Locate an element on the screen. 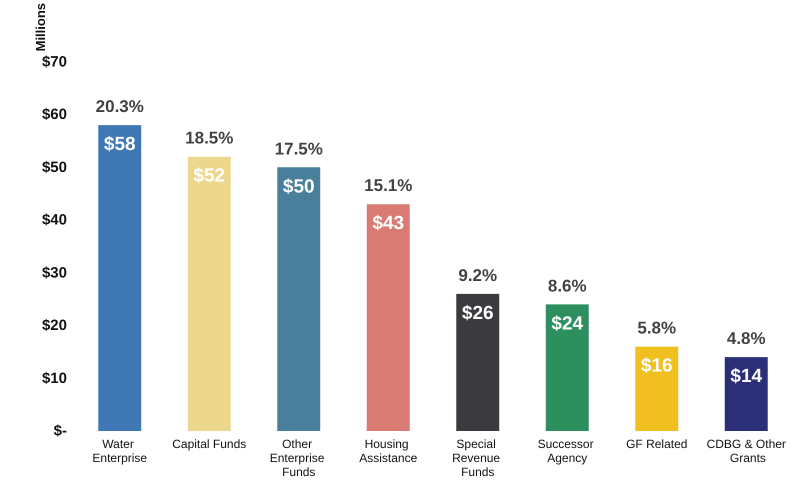 This screenshot has height=491, width=811. y-tick-label: $50 is located at coordinates (54, 167).